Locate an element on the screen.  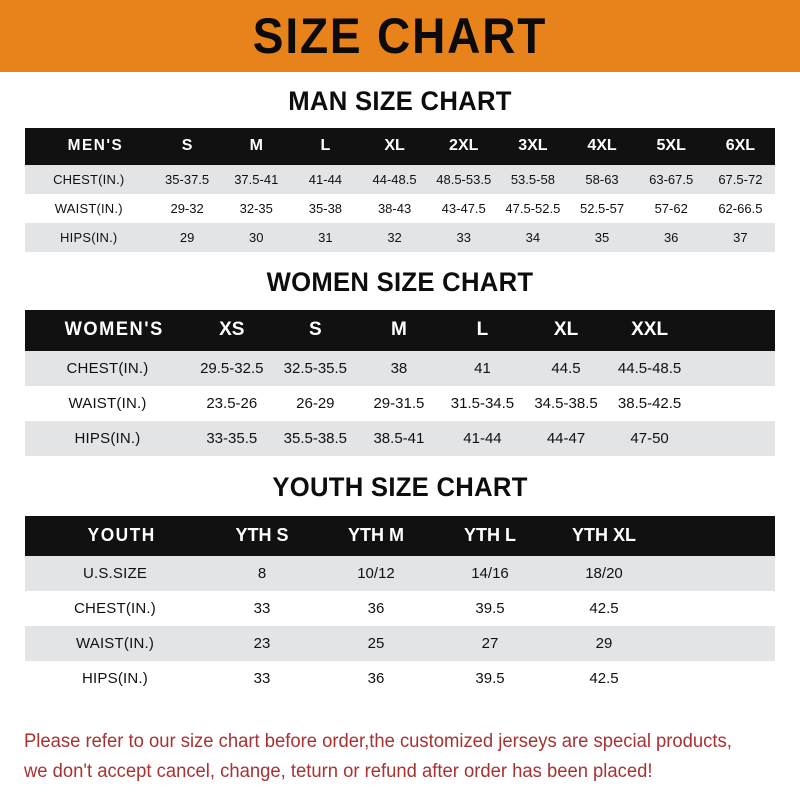
column-header-man-1: M is located at coordinates (256, 145).